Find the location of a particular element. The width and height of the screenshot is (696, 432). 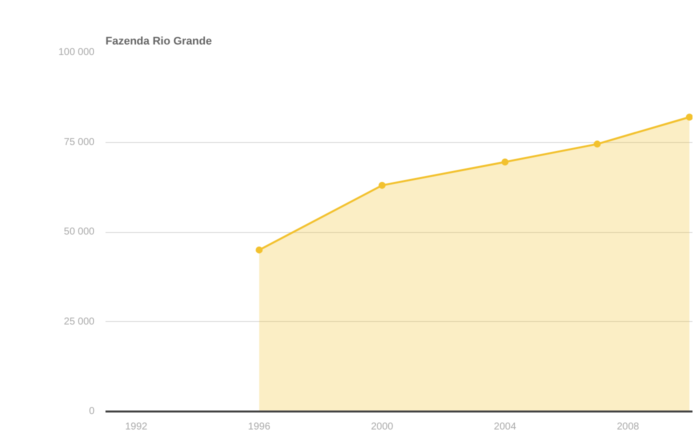

y-tick-label: 50 000 is located at coordinates (79, 232).